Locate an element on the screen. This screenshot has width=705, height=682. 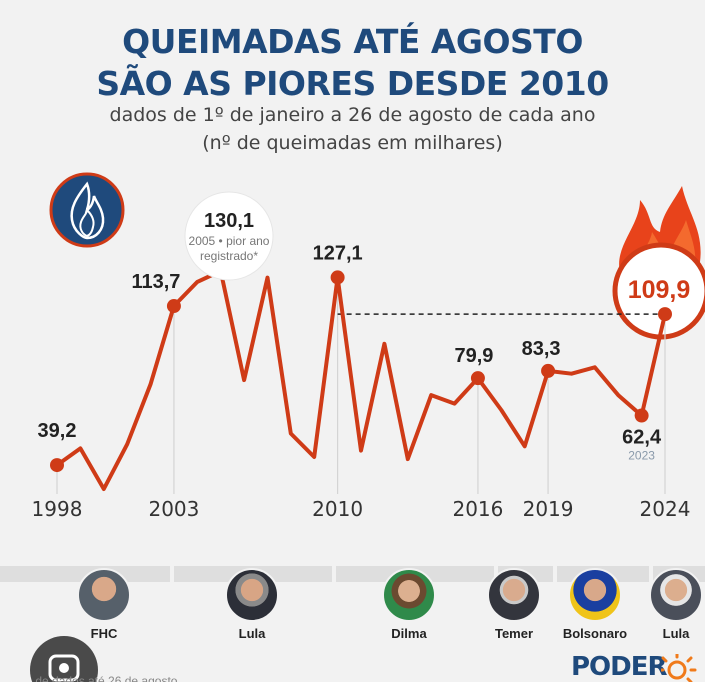
flame-icon is located at coordinates (87, 210).